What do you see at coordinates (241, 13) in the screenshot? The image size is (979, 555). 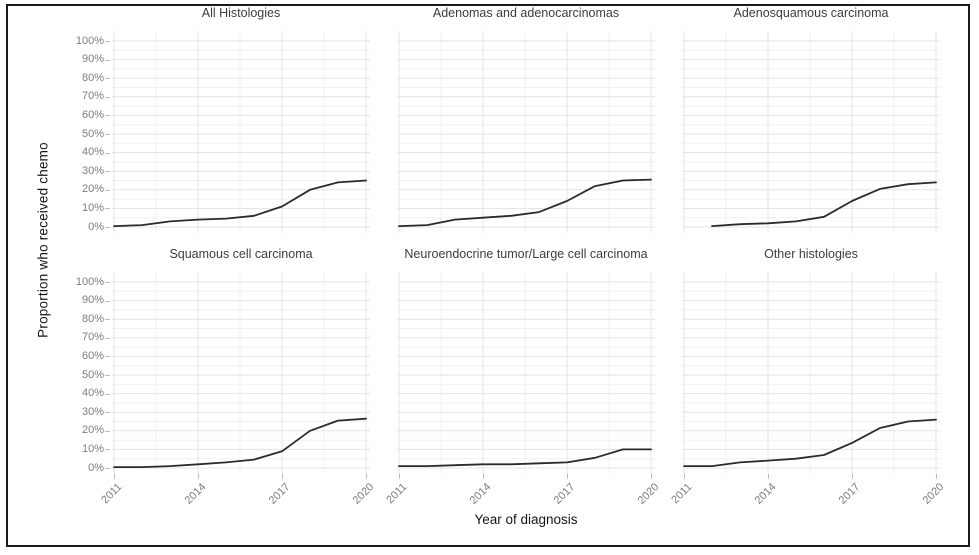 I see `facet-title-all-histologies: All Histologies` at bounding box center [241, 13].